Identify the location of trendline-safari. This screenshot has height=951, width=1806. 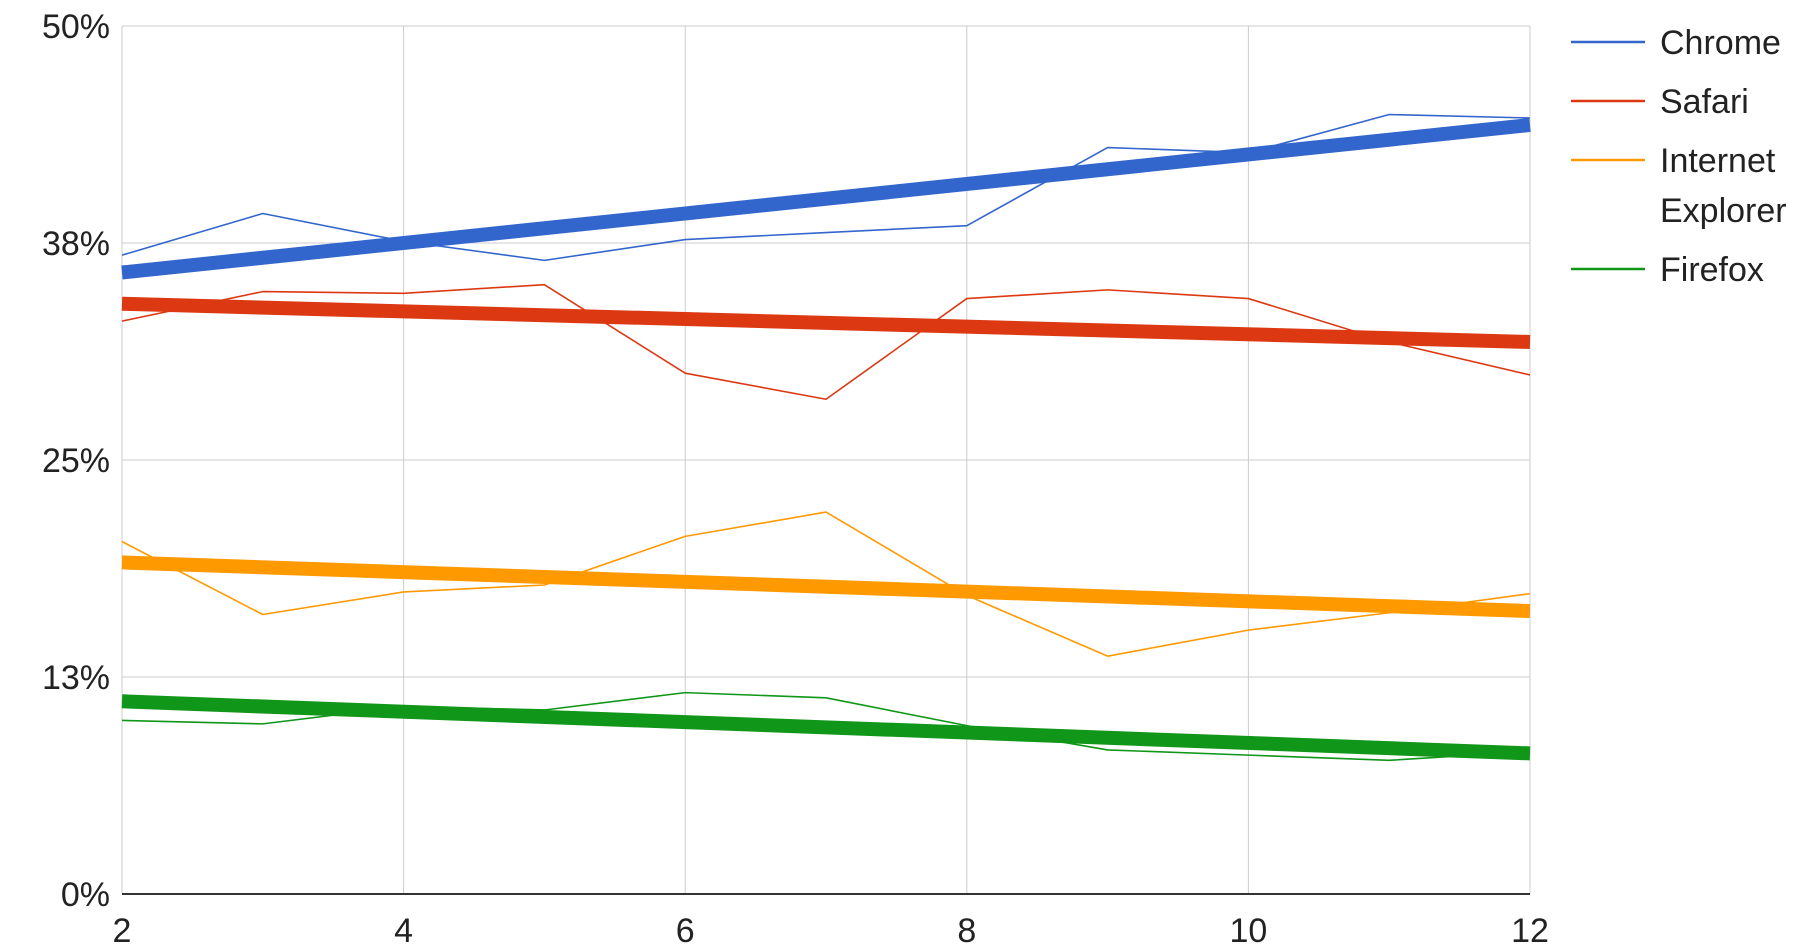
(826, 322).